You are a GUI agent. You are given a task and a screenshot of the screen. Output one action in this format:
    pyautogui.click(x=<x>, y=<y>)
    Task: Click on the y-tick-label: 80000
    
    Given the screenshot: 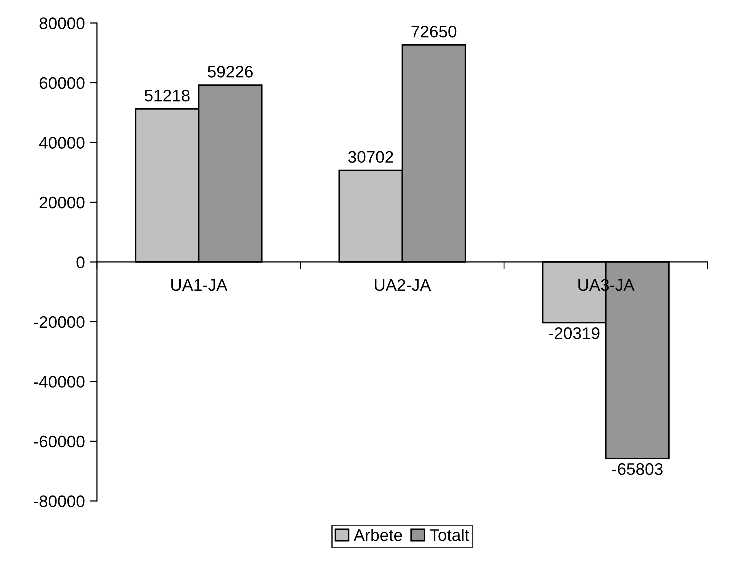 What is the action you would take?
    pyautogui.click(x=62, y=24)
    